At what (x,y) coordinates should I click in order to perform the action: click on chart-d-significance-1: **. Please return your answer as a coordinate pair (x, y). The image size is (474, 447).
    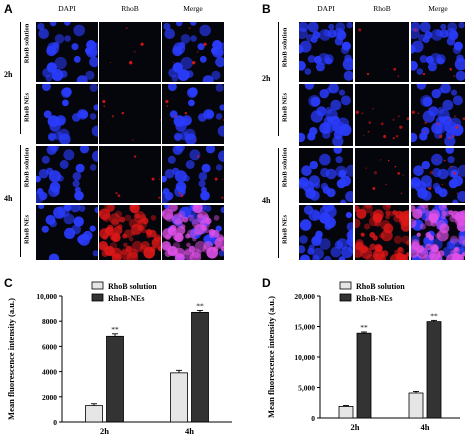
    Looking at the image, I should click on (434, 315).